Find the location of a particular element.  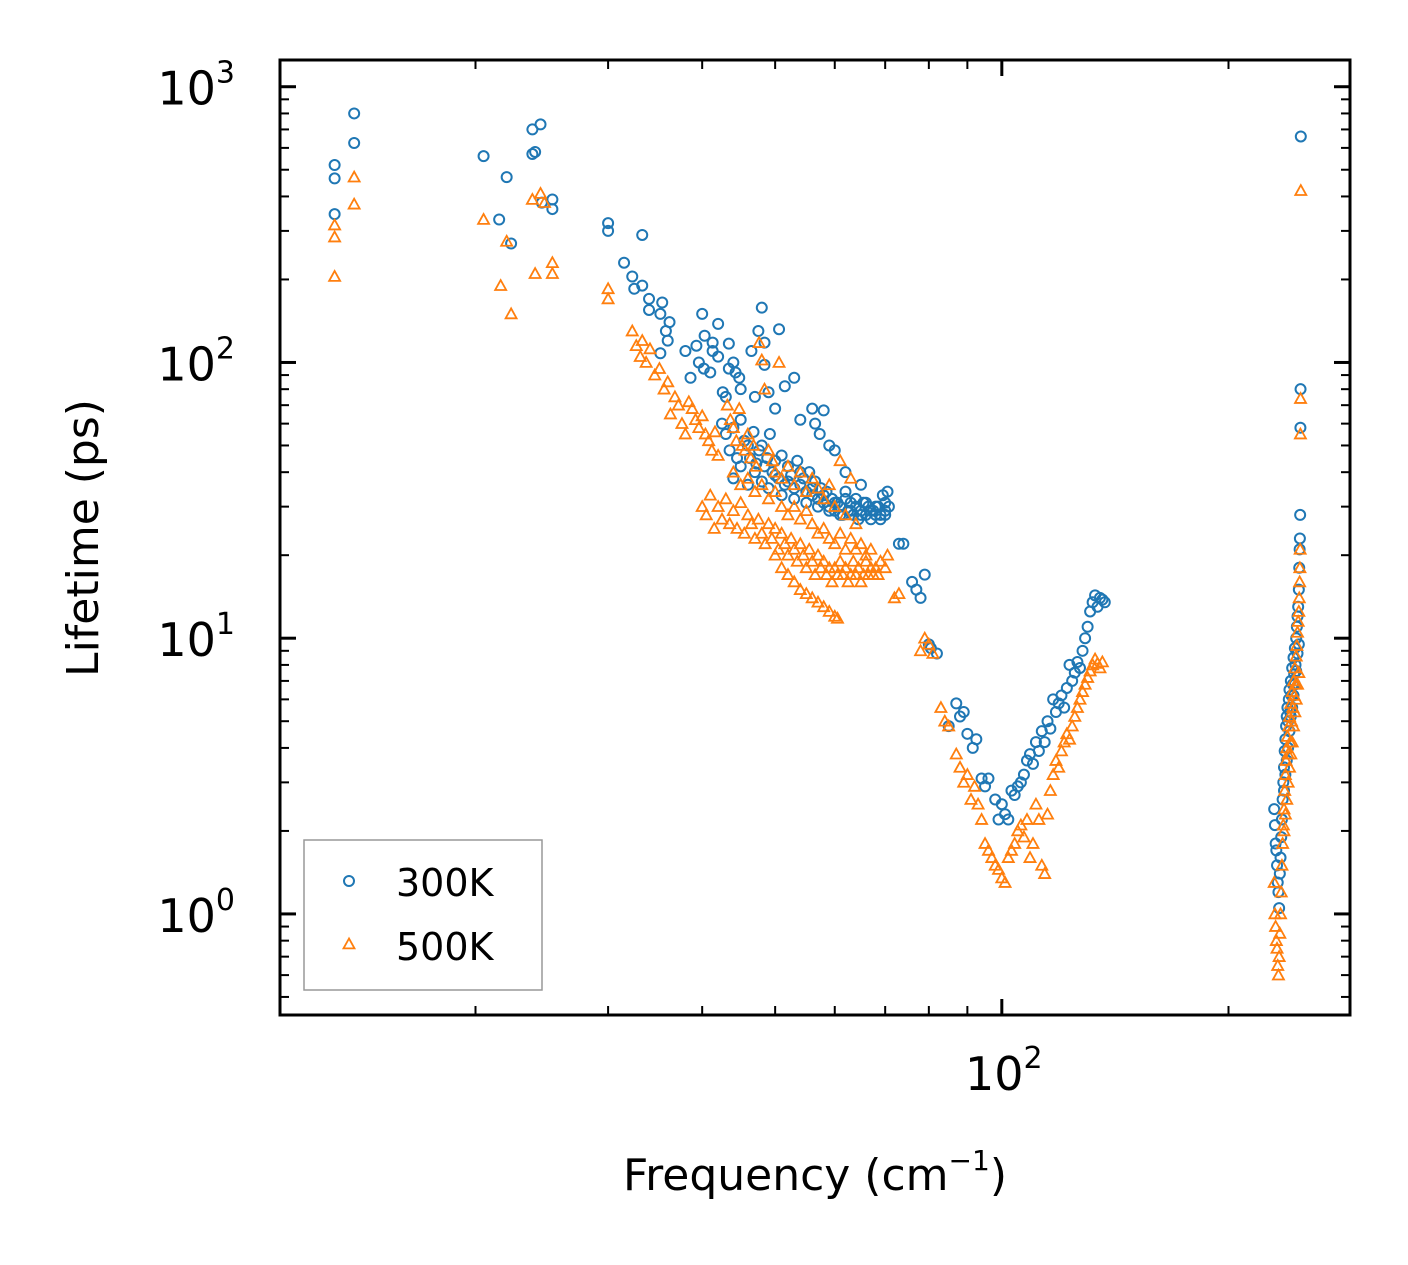

legend-box is located at coordinates (423, 915).